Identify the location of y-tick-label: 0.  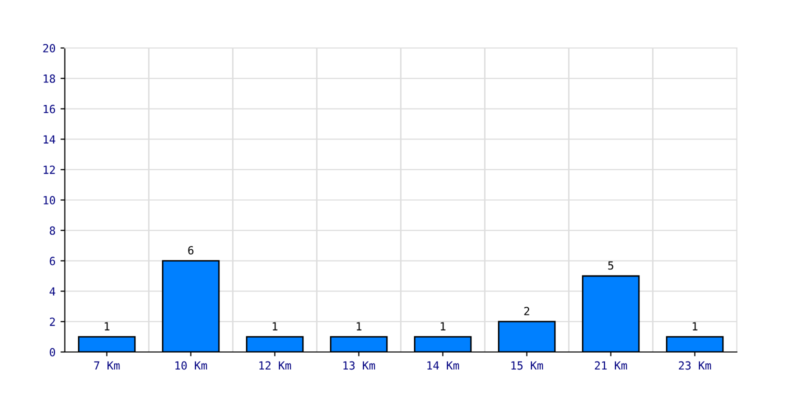
(53, 352).